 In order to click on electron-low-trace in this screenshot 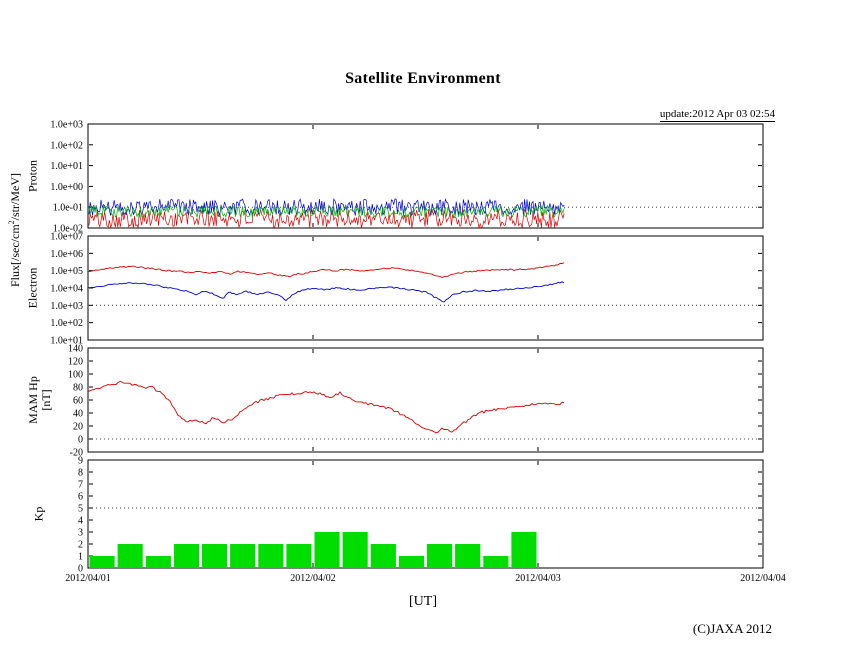, I will do `click(326, 292)`.